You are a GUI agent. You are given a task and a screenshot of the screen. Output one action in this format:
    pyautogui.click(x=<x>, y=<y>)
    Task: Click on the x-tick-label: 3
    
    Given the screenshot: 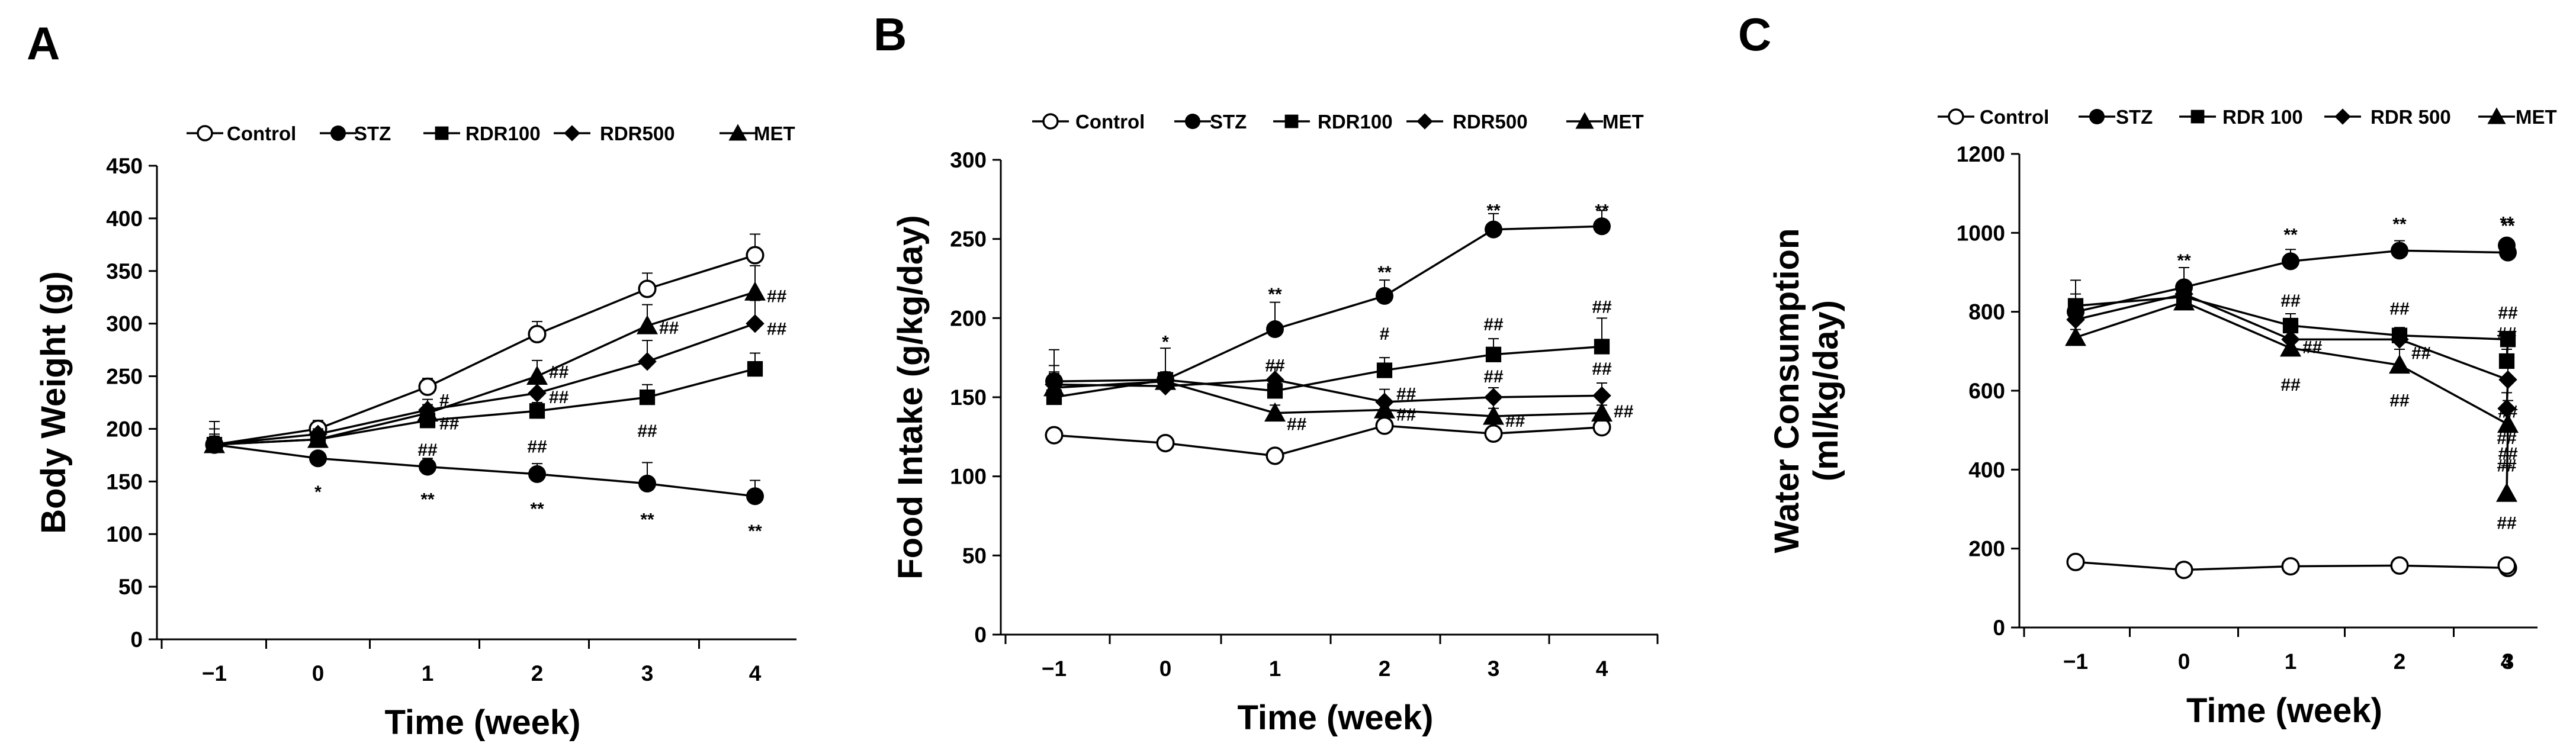 What is the action you would take?
    pyautogui.click(x=2508, y=661)
    